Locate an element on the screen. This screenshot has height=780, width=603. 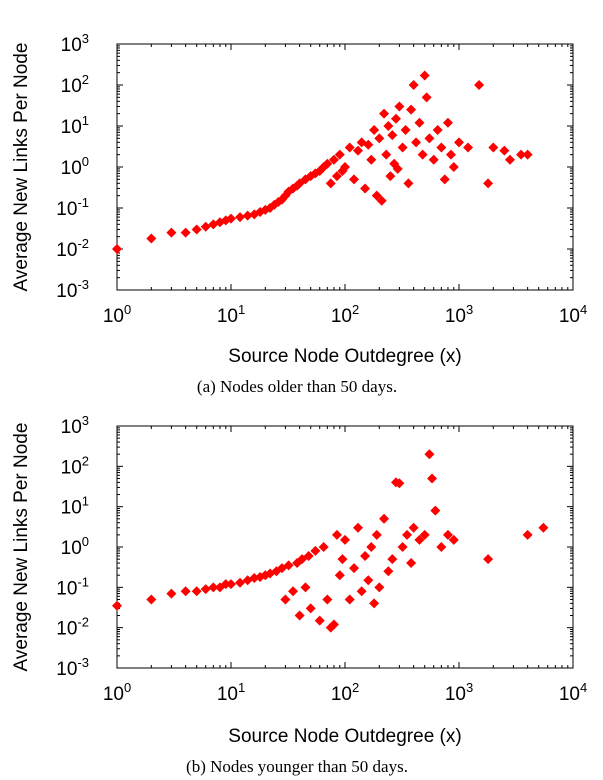
y-tick-label: 10⁻³ is located at coordinates (72, 667).